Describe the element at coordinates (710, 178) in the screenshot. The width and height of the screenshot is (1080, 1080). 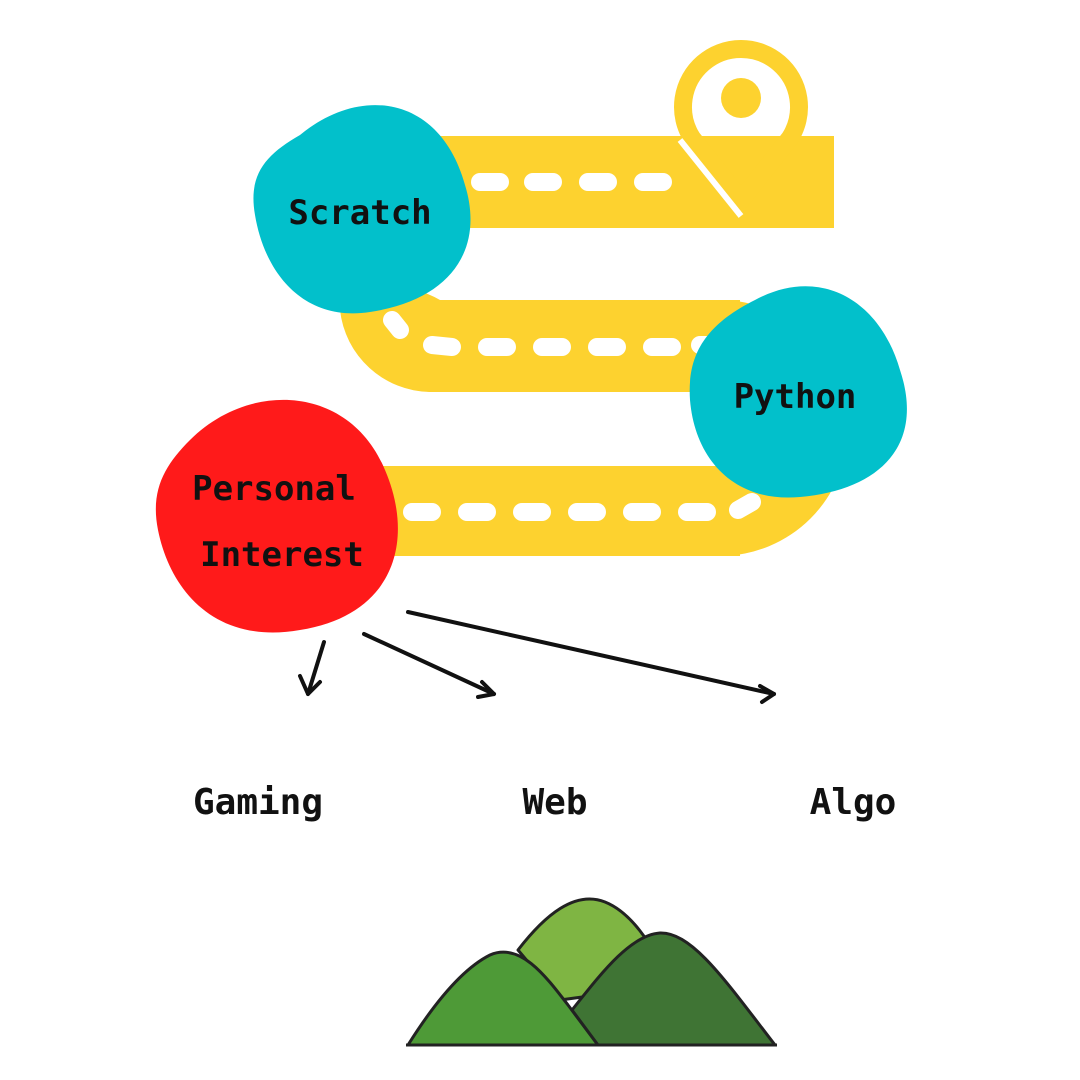
I see `map-pin-gap` at that location.